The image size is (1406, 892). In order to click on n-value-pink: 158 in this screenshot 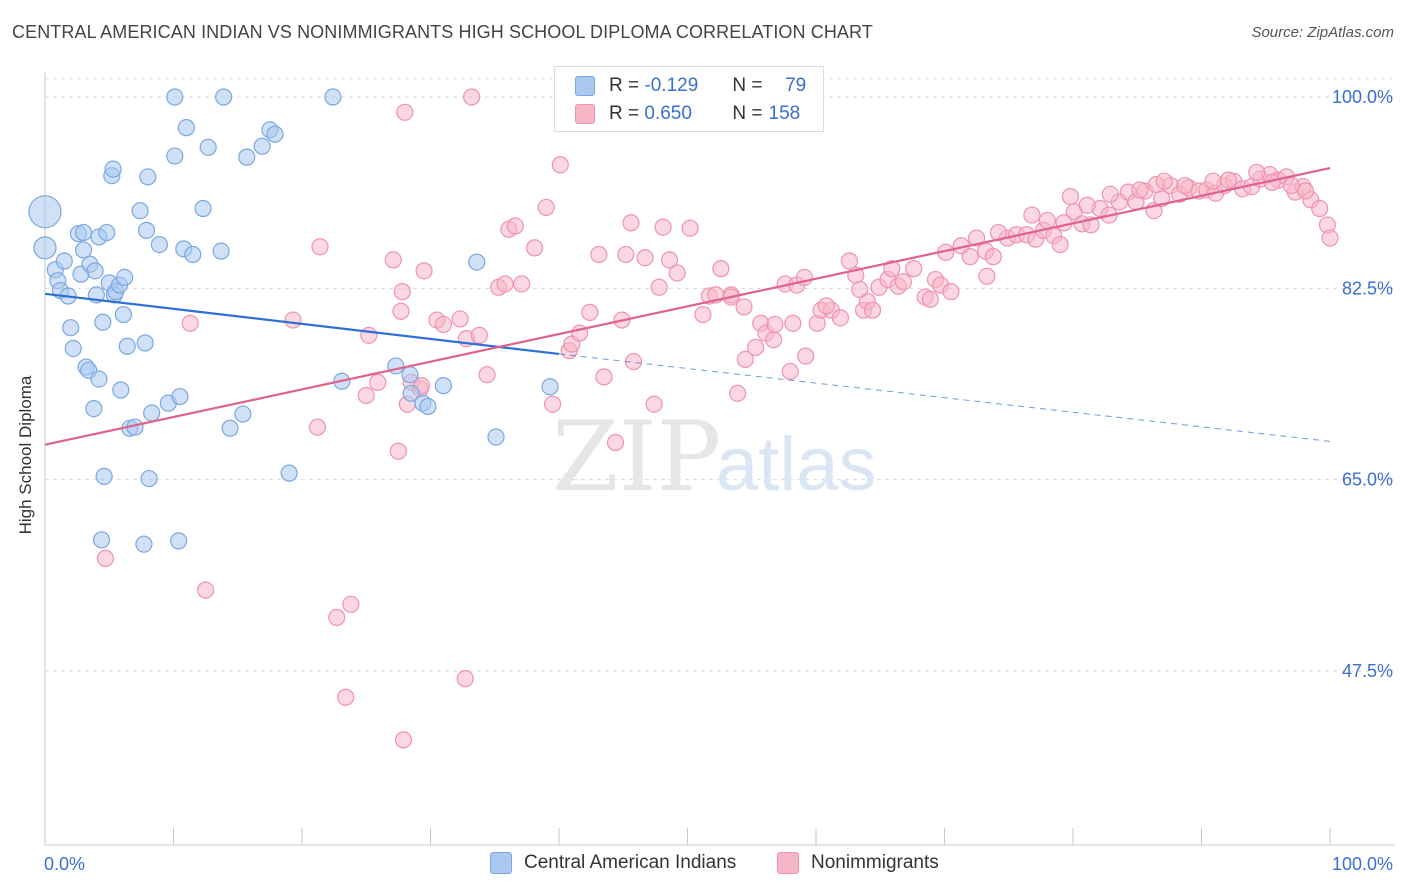, I will do `click(784, 113)`.